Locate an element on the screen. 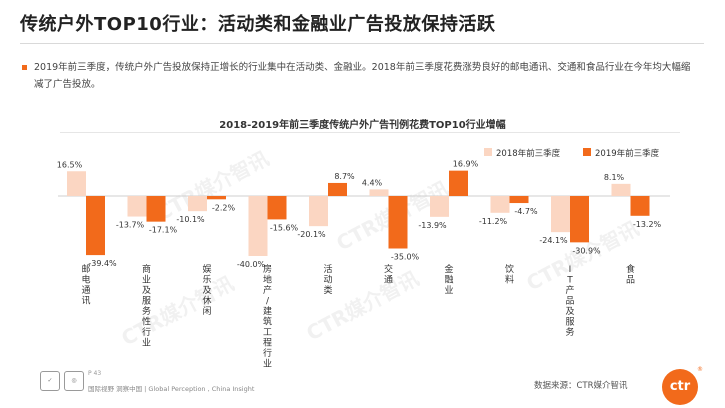 The width and height of the screenshot is (725, 408). category-label-char: 乐 is located at coordinates (206, 280).